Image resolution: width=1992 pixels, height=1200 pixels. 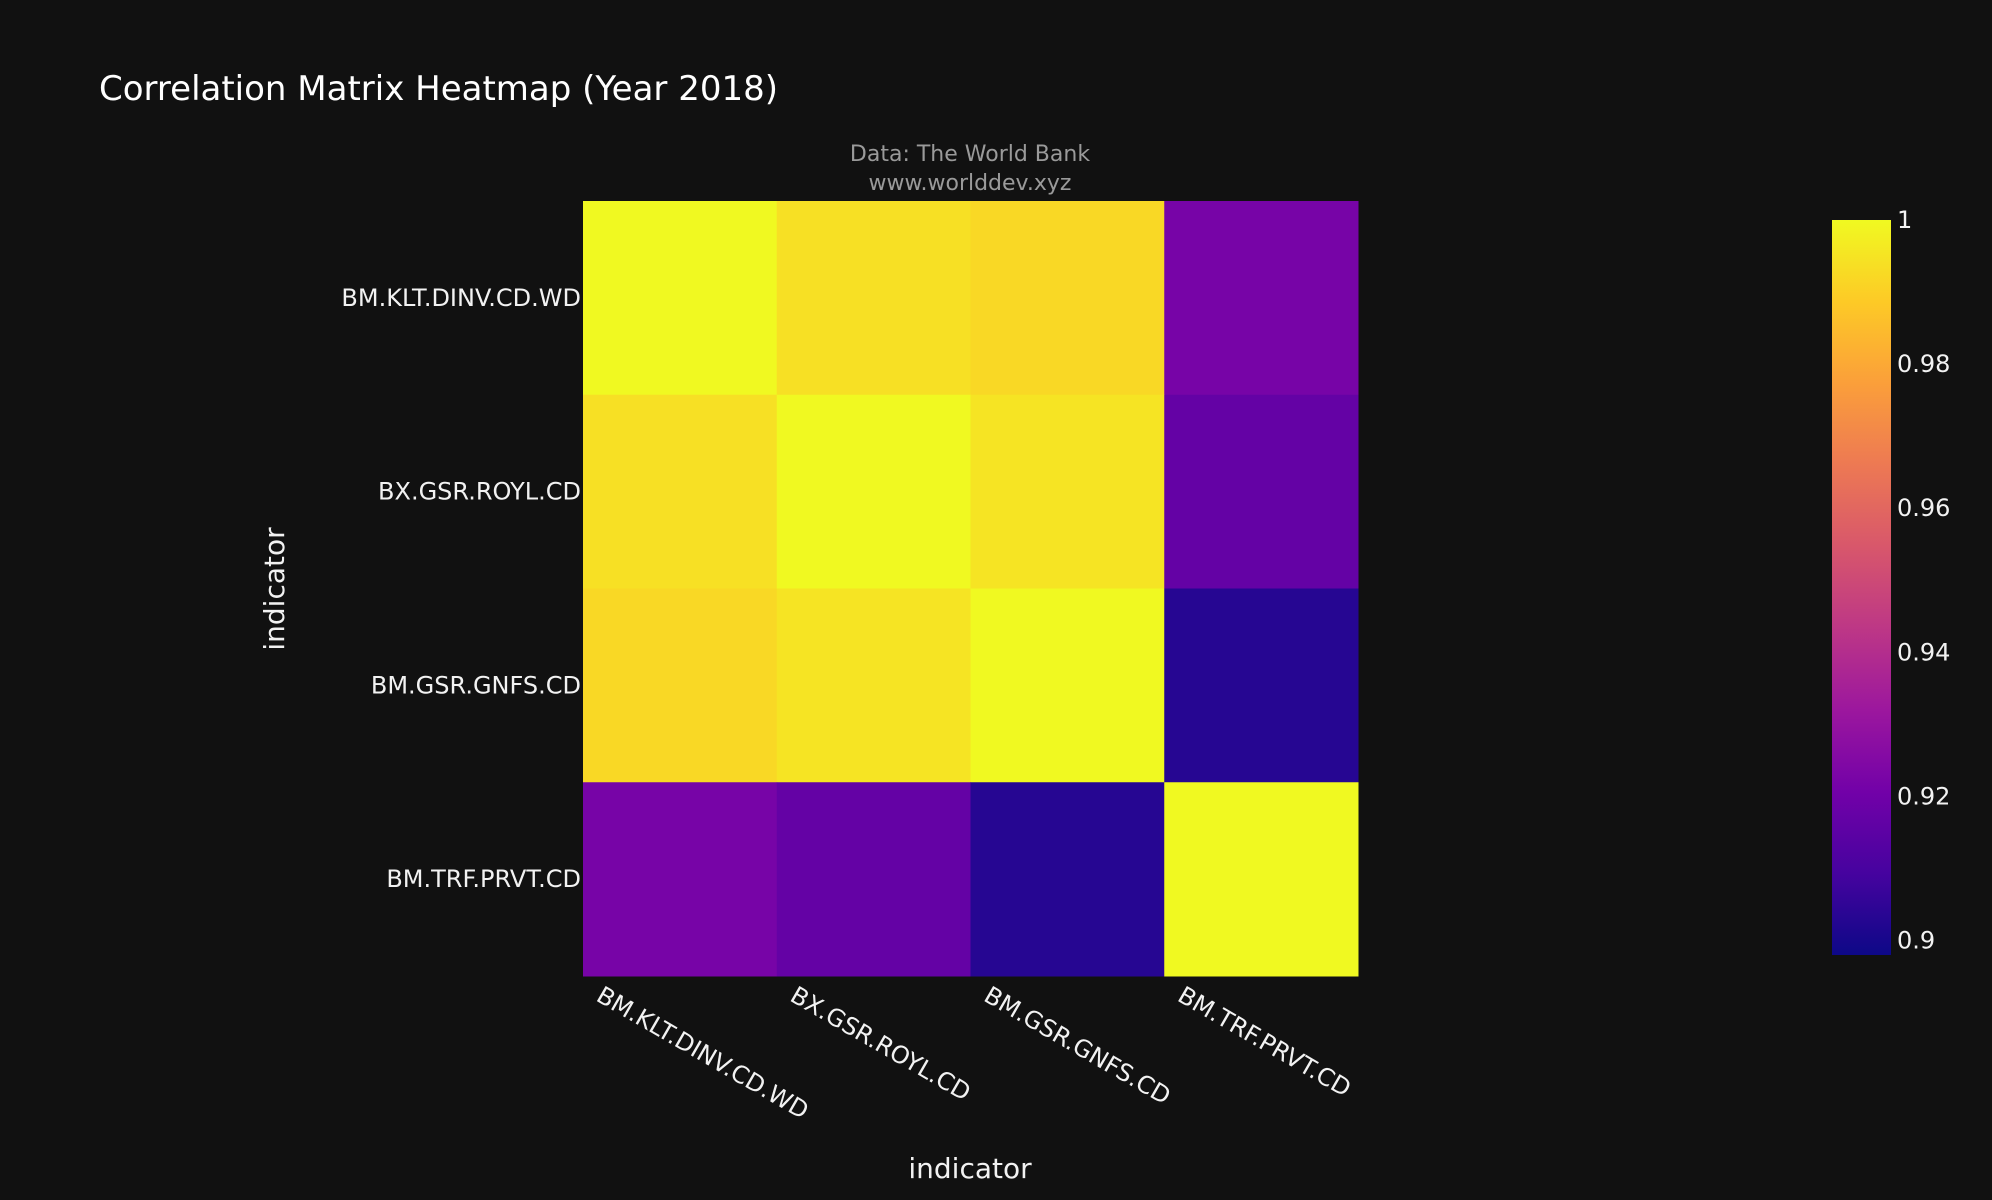 I want to click on colorbar-tick-label: 0.96, so click(x=1923, y=508).